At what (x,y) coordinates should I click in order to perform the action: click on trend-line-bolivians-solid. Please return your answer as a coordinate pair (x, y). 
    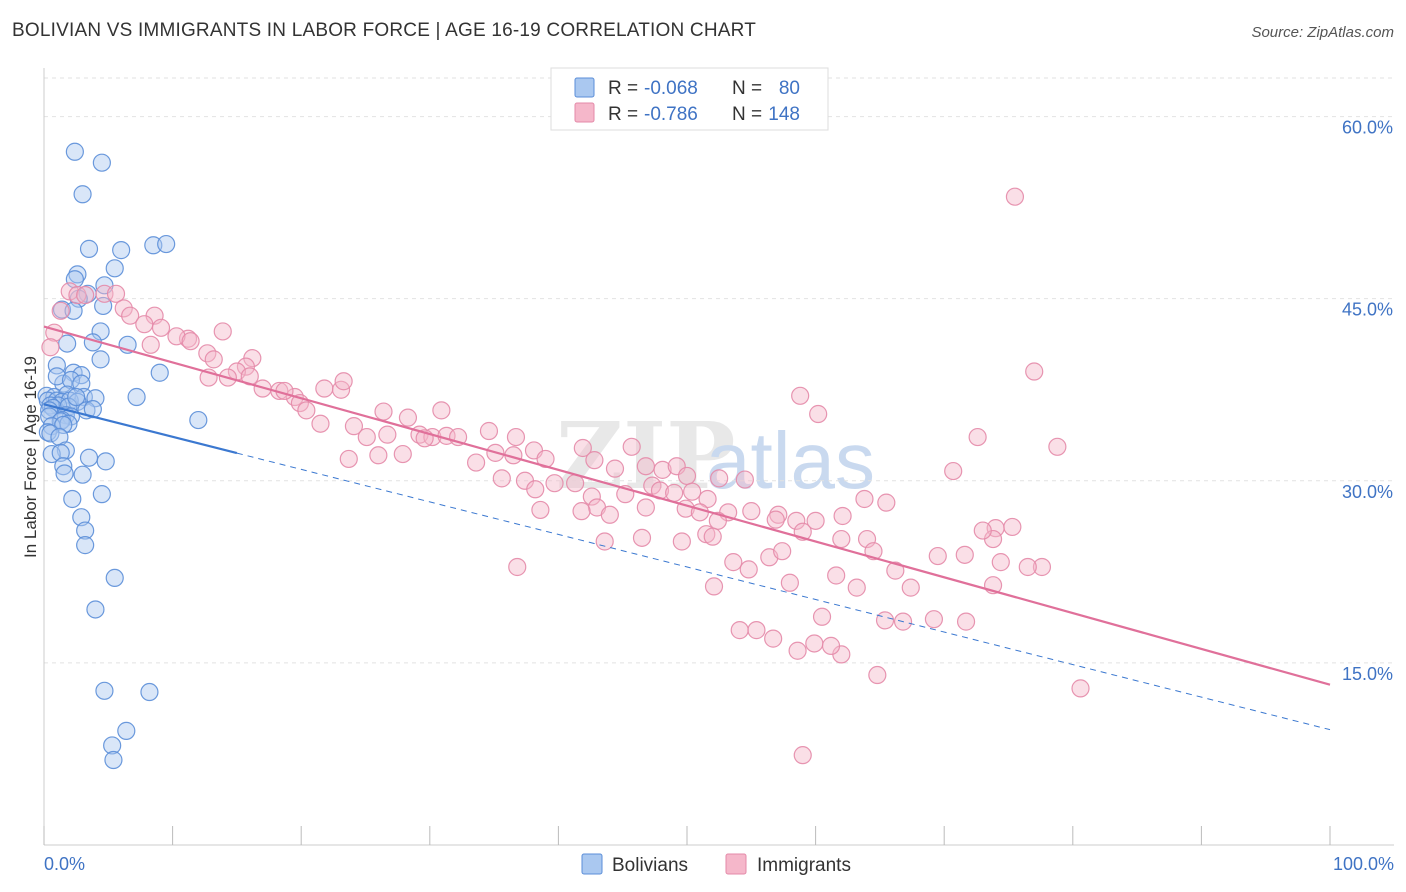
    Looking at the image, I should click on (140, 429).